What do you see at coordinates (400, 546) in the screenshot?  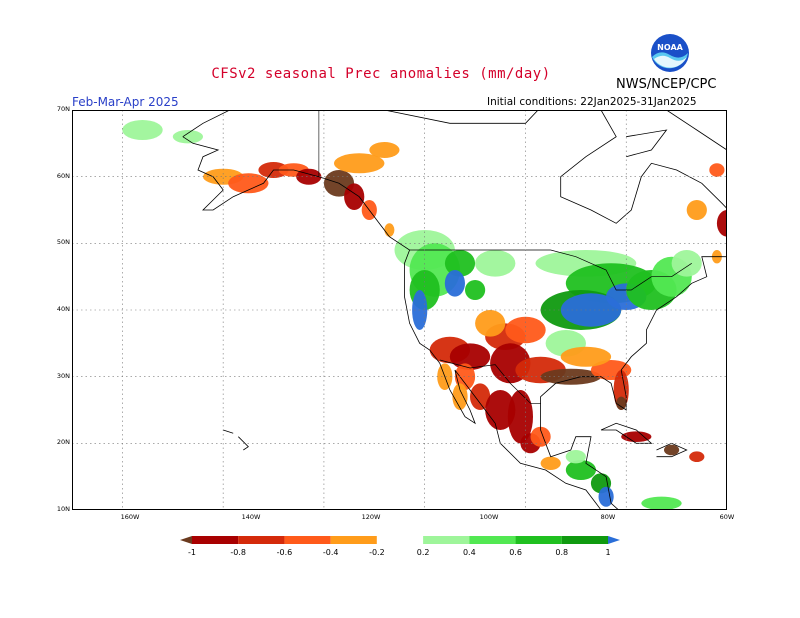 I see `color-legend: -1 -0.8 -0.6 -0.4 -0.2 0.2 0.4 0.6 0.8 1` at bounding box center [400, 546].